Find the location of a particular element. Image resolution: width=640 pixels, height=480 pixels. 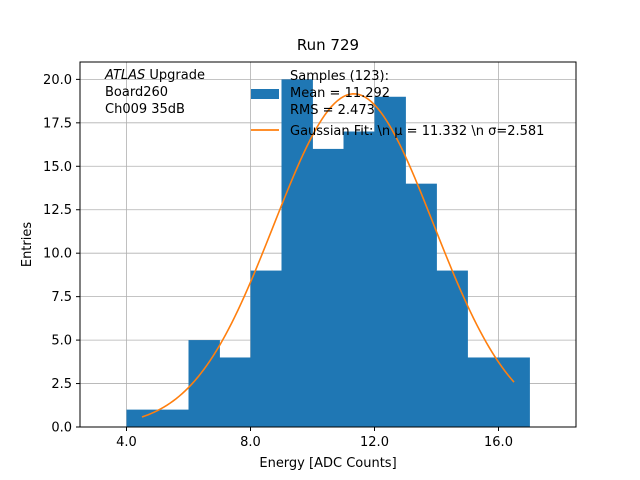

annotation-heading: ATLAS Upgrade is located at coordinates (154, 75).